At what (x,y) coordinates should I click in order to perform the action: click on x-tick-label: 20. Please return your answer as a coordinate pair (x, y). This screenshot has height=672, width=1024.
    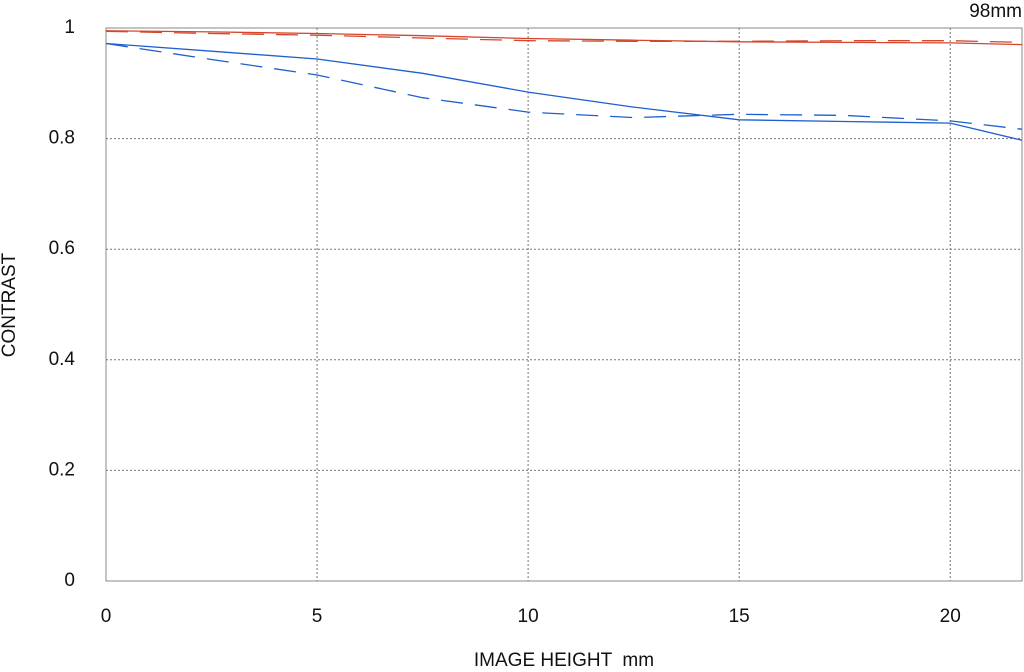
    Looking at the image, I should click on (950, 616).